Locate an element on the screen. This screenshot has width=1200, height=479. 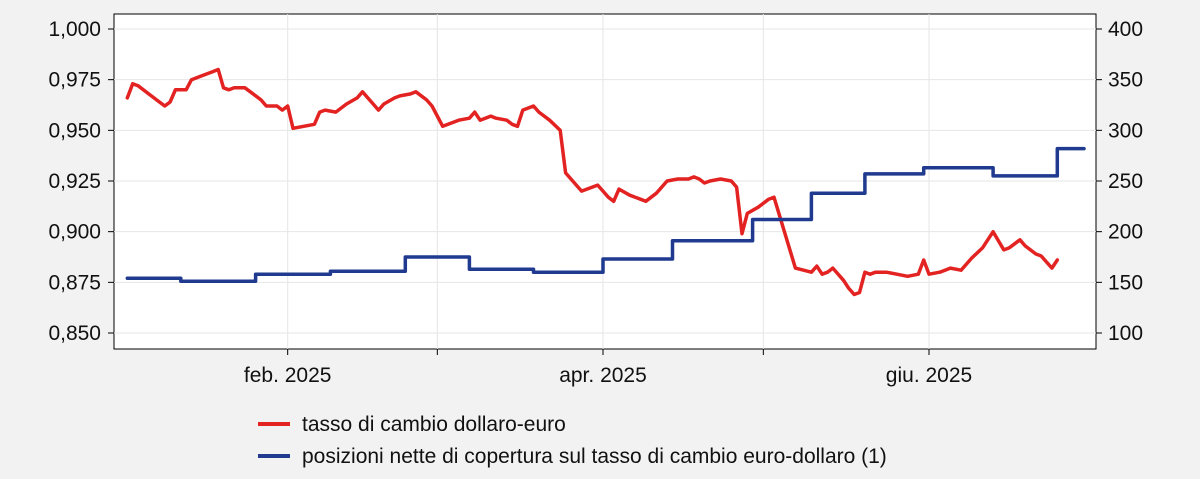
right-tick-label: 200 is located at coordinates (1125, 232).